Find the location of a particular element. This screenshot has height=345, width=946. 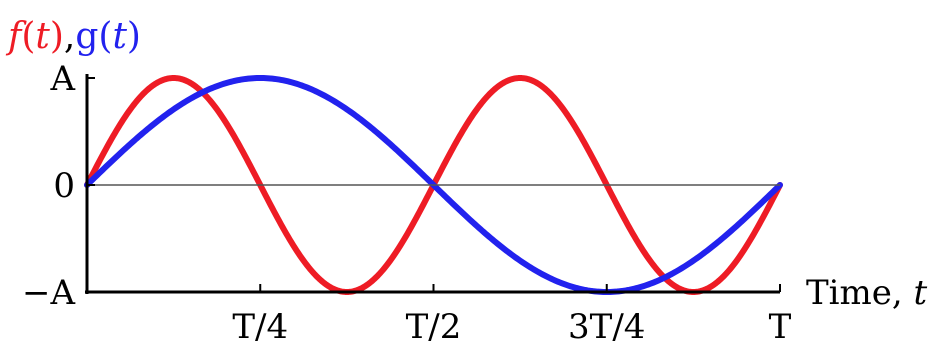

x-axis-label: Time, t is located at coordinates (867, 293).